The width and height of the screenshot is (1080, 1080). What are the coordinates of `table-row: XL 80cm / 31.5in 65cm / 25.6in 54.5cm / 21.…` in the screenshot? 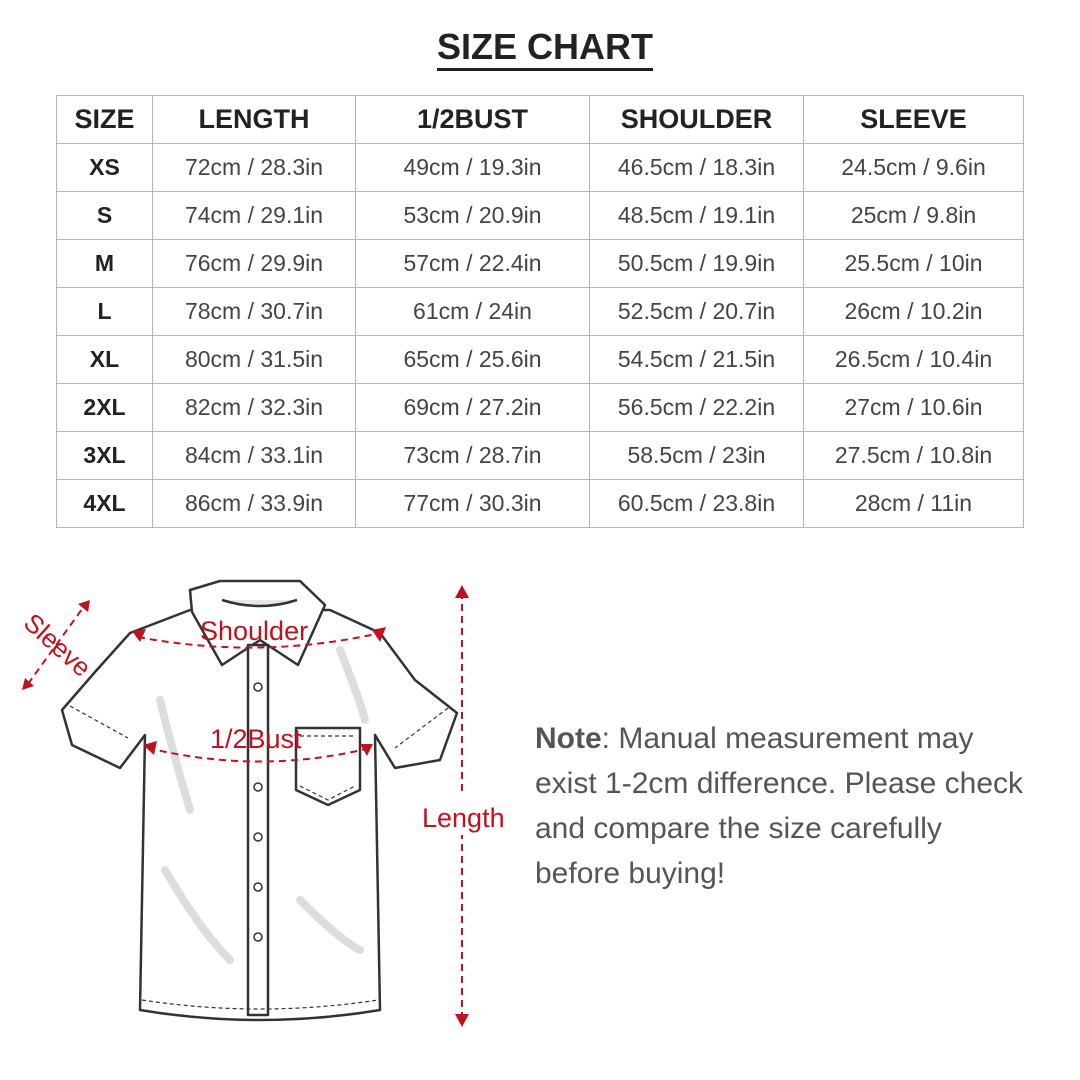 It's located at (540, 359).